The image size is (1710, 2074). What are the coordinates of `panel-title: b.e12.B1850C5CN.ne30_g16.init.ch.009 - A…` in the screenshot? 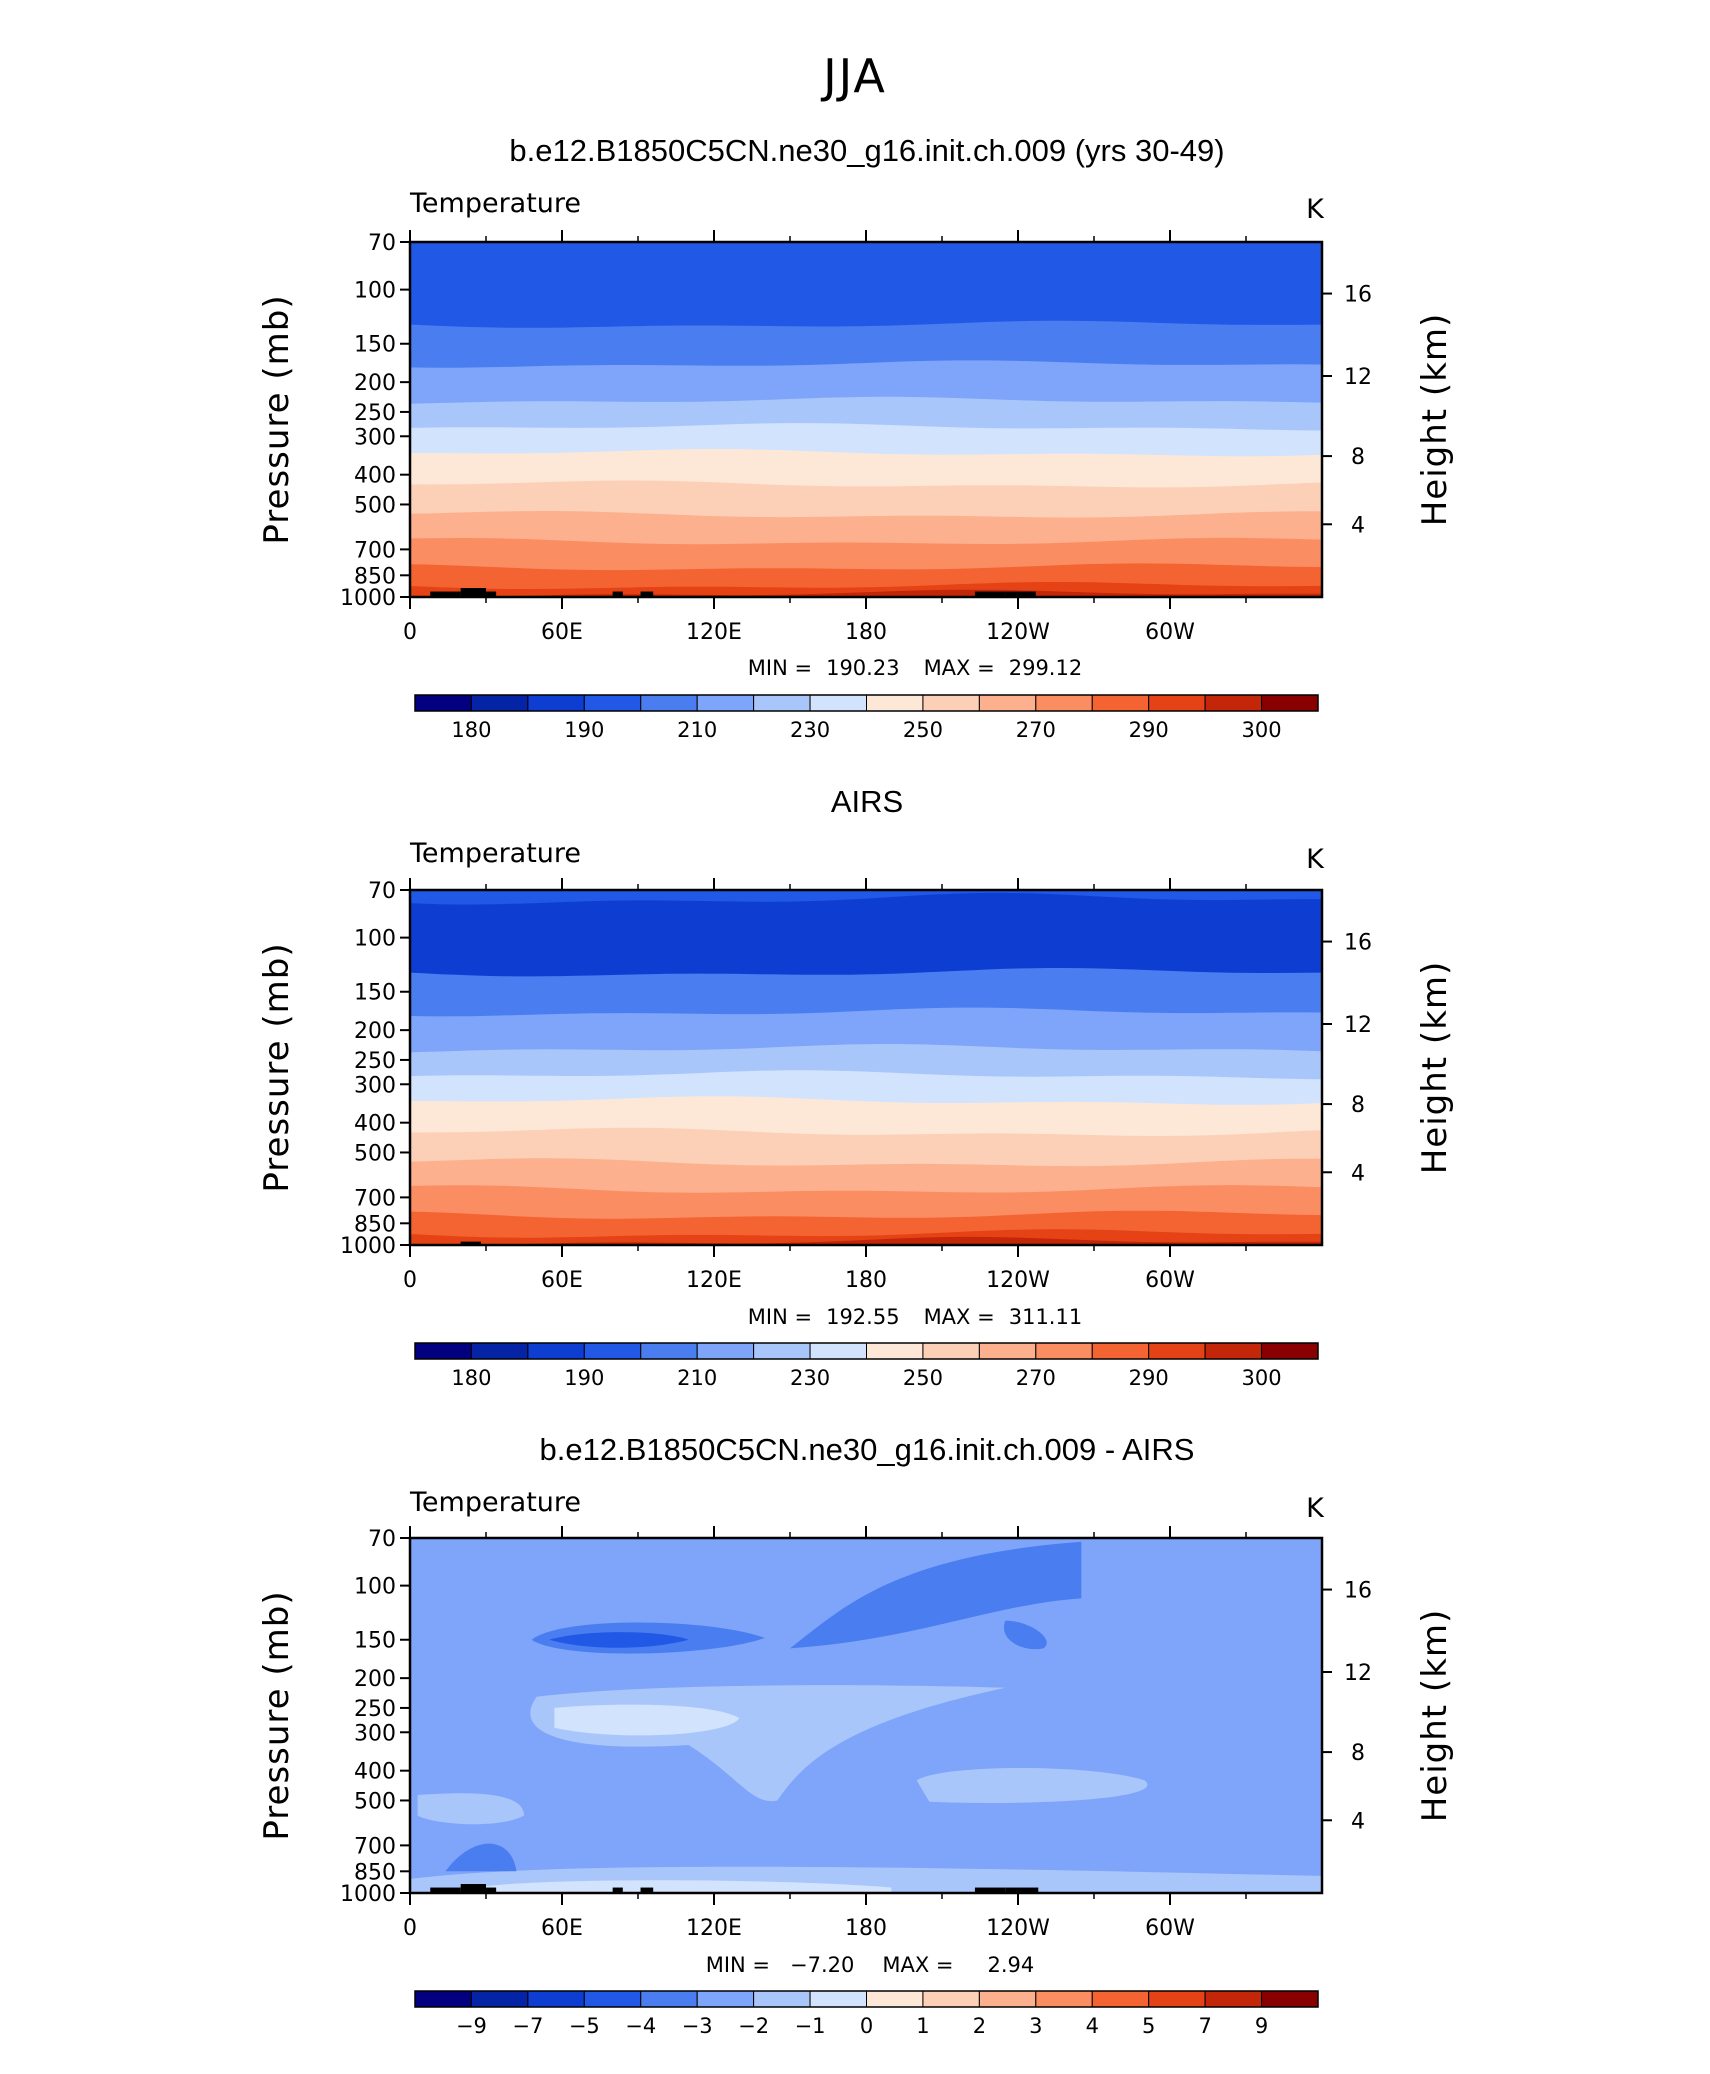 It's located at (867, 1449).